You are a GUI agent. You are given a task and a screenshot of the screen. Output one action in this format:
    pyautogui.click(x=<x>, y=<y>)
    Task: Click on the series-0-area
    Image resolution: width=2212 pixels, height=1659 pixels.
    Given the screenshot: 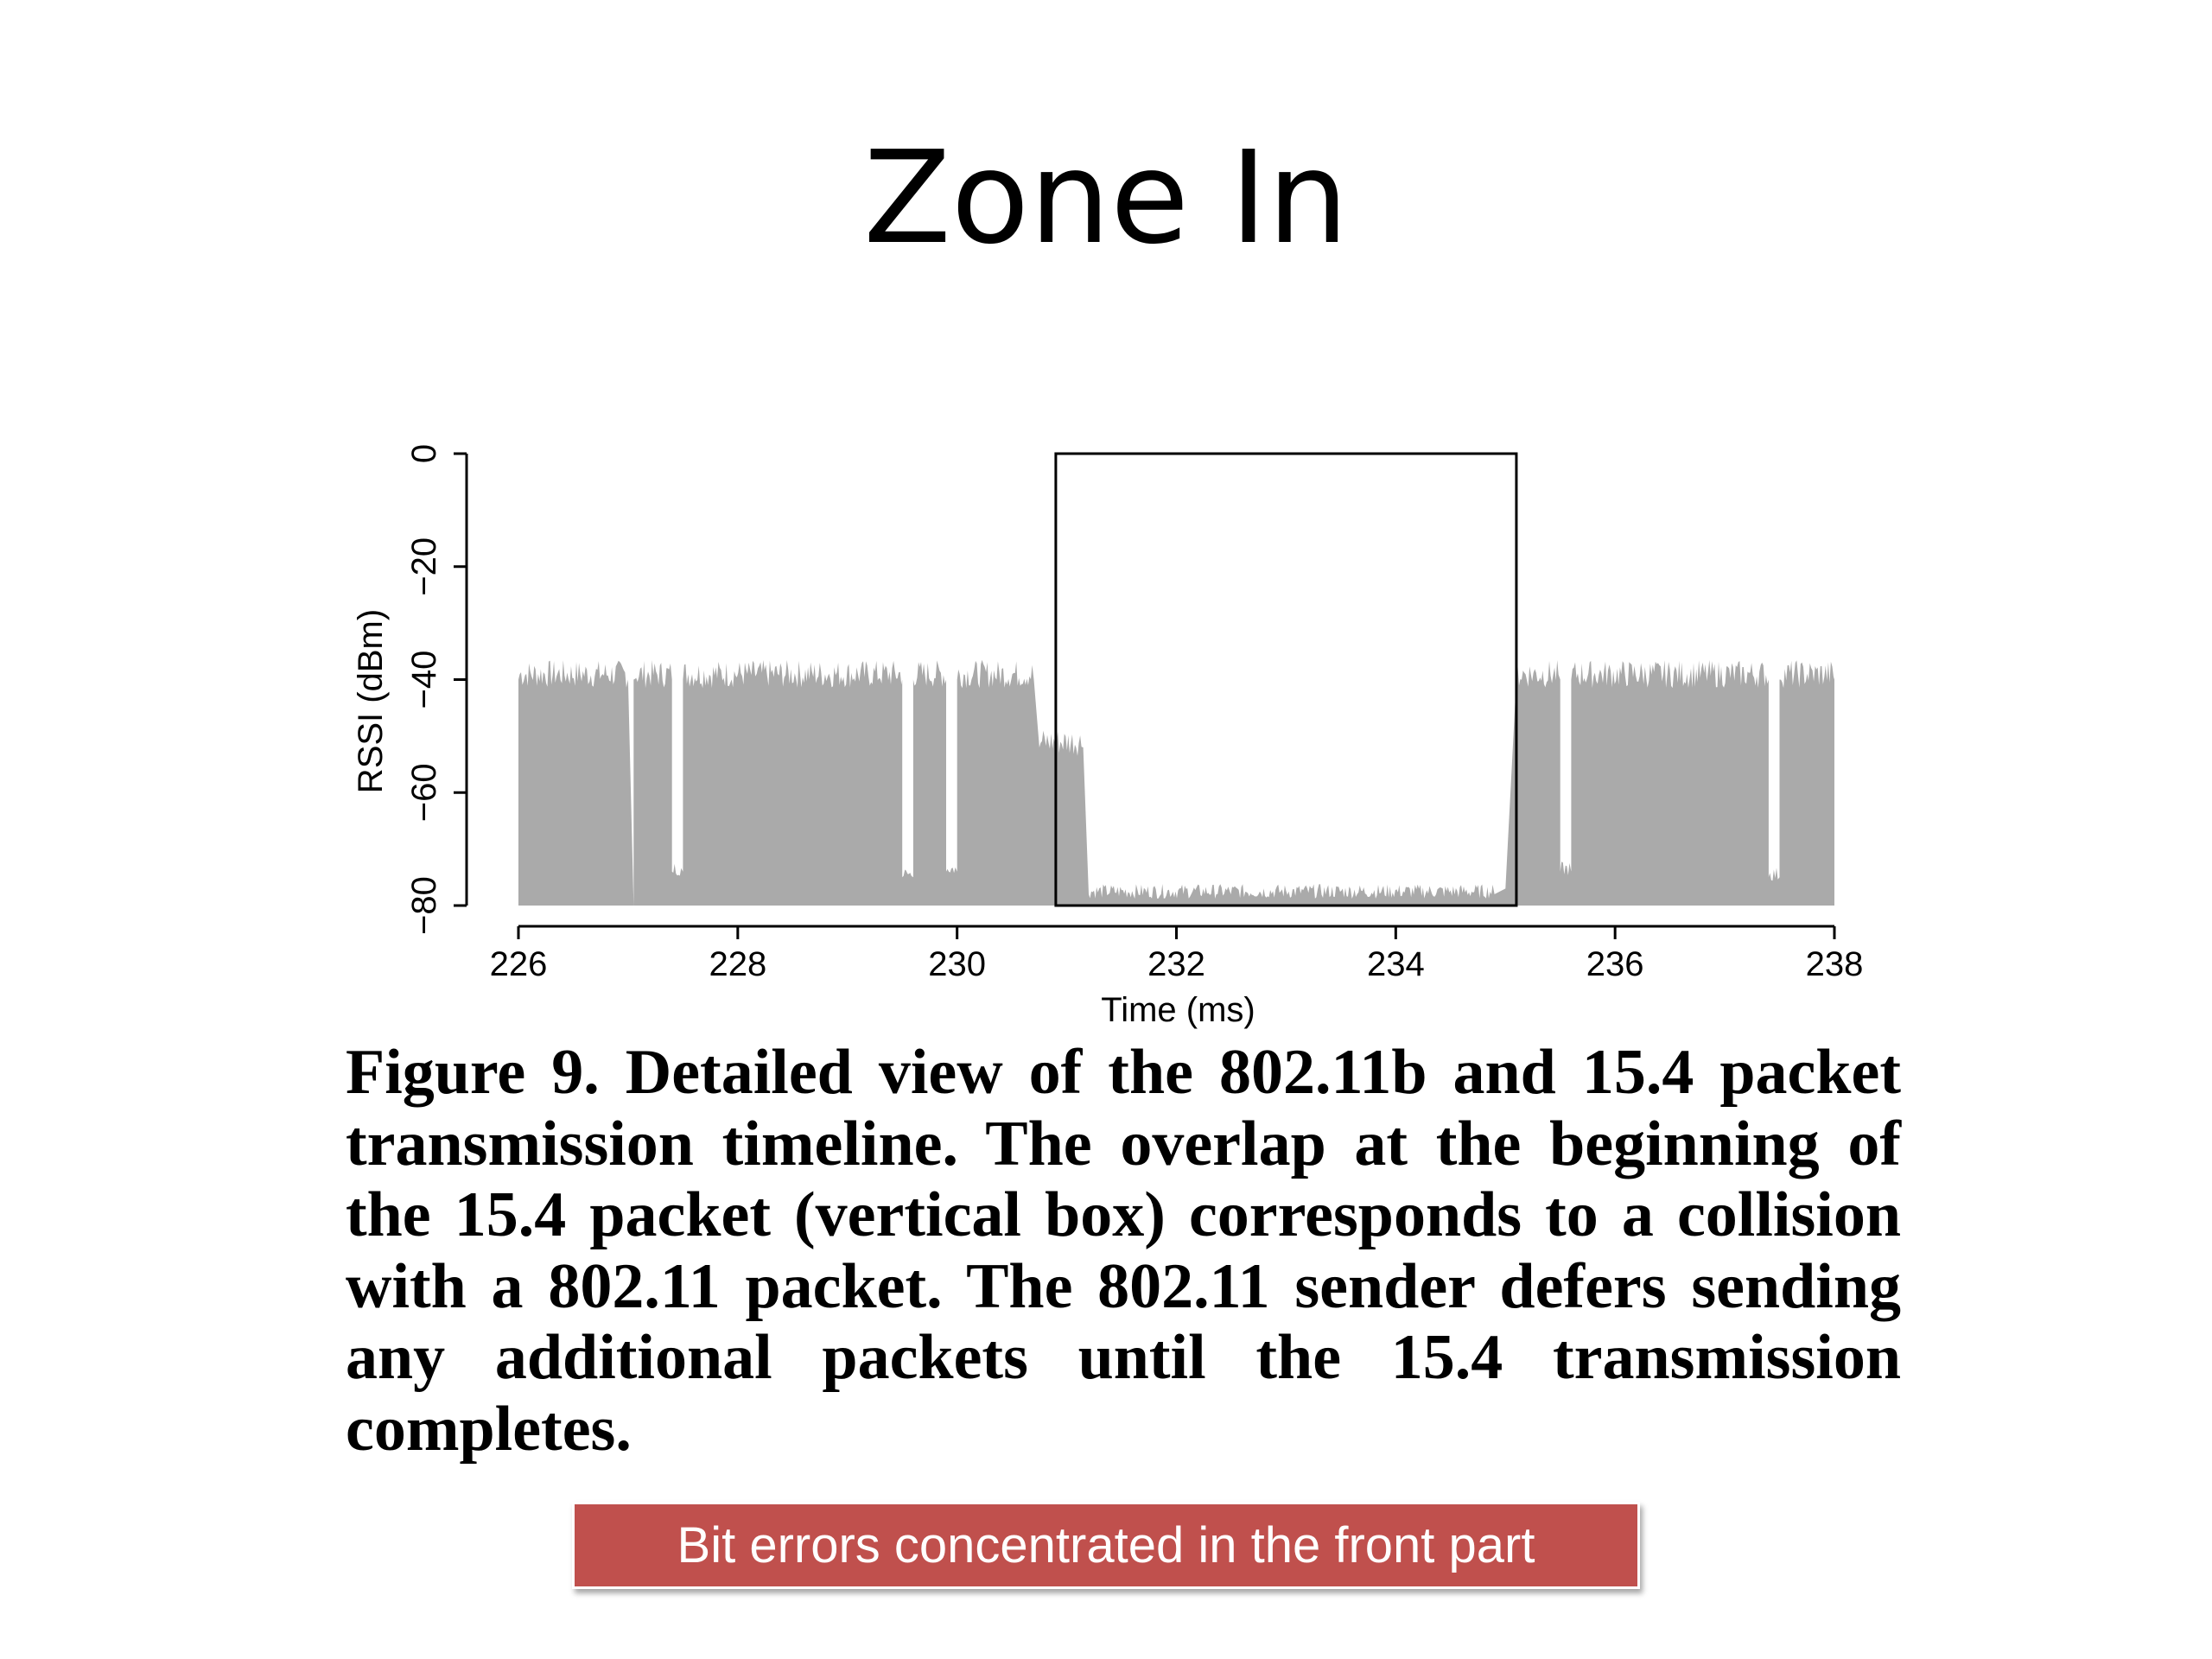 What is the action you would take?
    pyautogui.click(x=1176, y=782)
    